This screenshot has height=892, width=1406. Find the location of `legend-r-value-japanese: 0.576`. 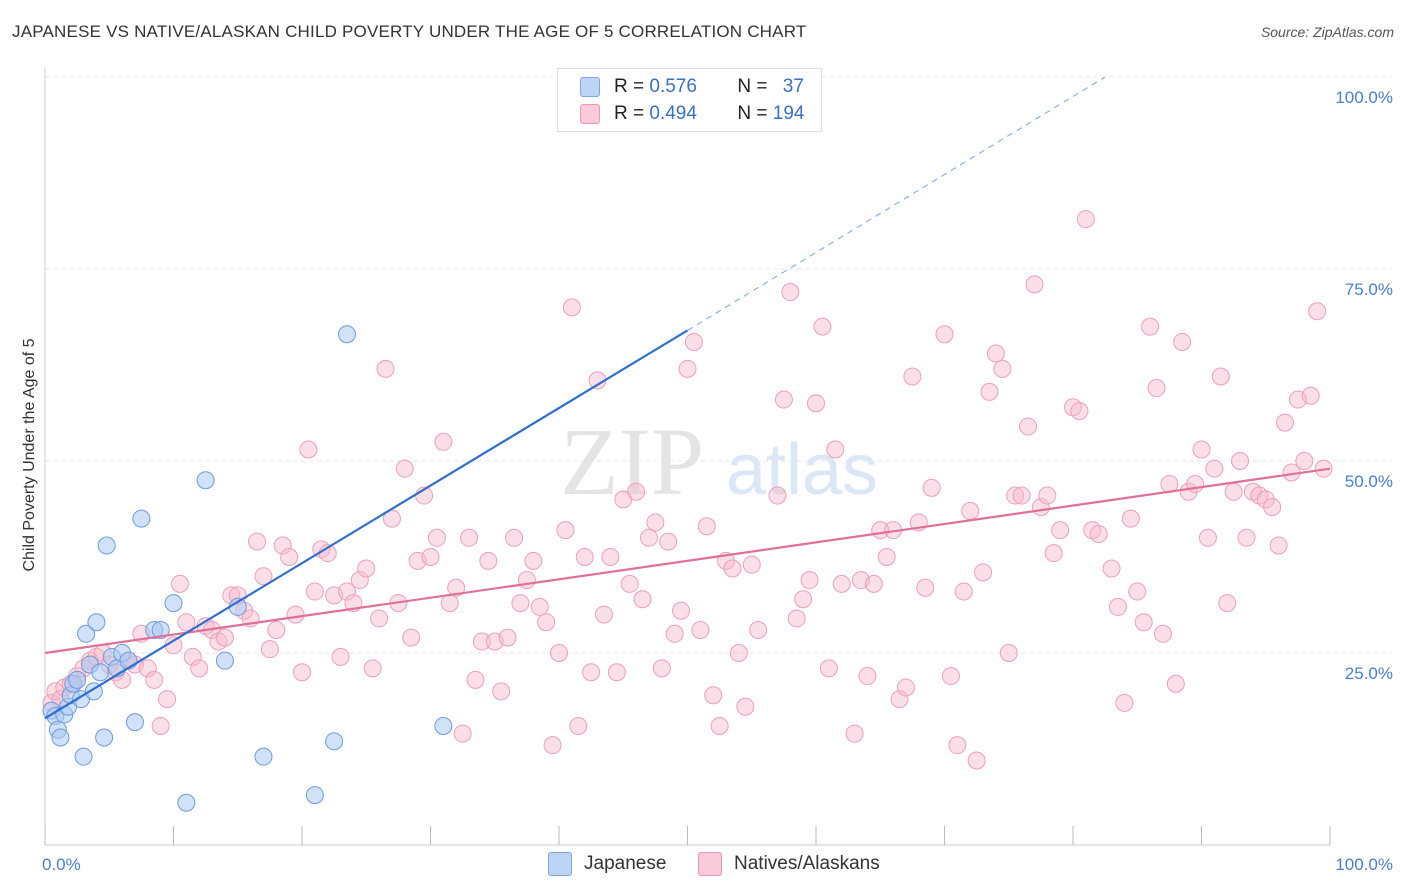

legend-r-value-japanese: 0.576 is located at coordinates (673, 86).